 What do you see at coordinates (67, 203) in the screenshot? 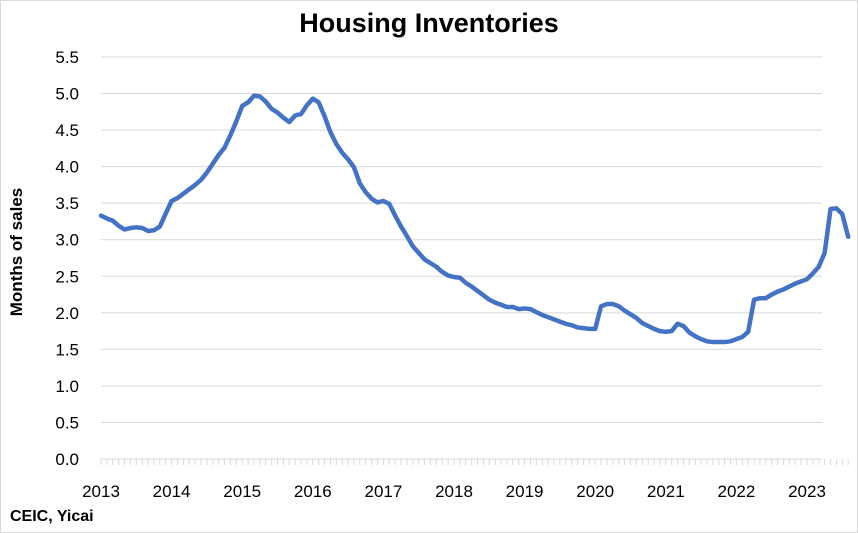
I see `y-tick-label: 3.5` at bounding box center [67, 203].